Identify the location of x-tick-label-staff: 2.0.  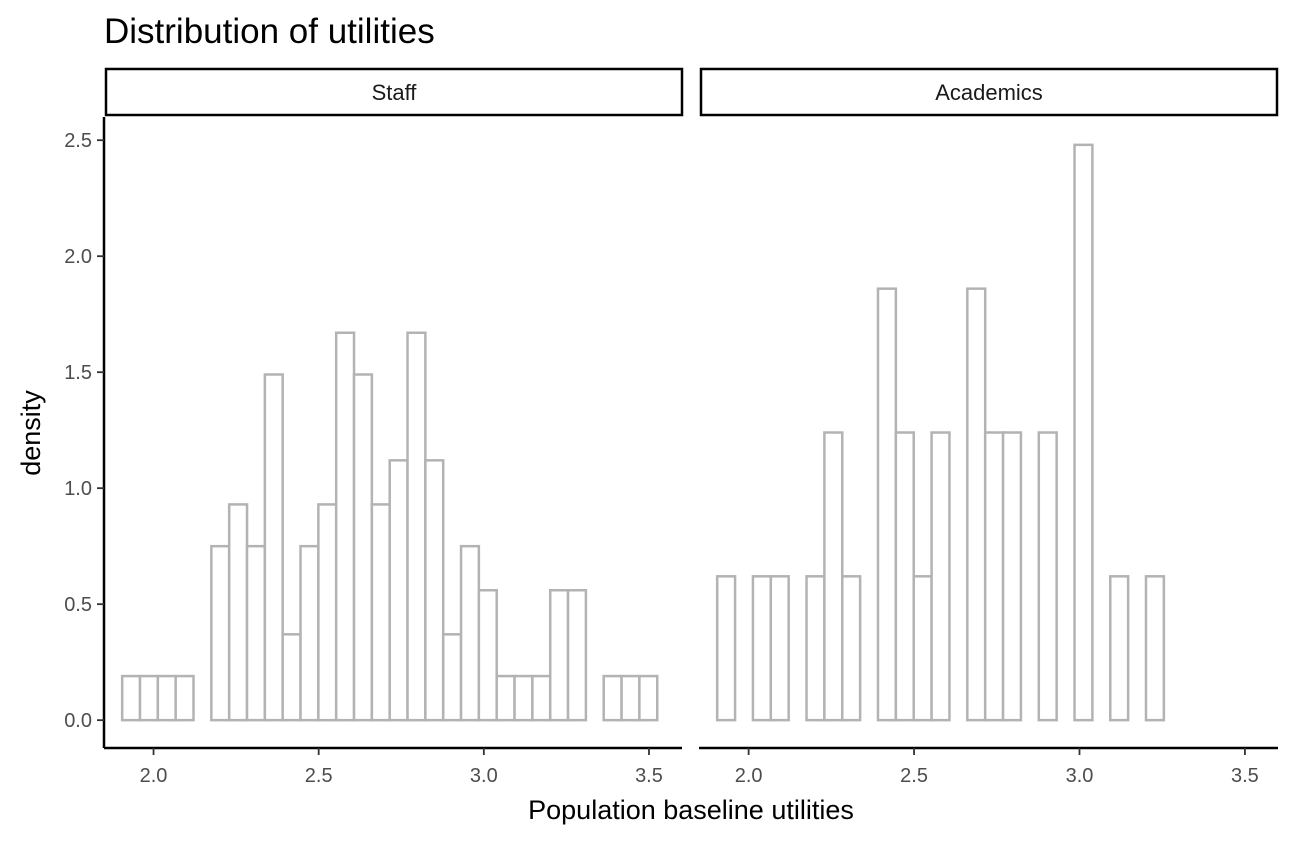
(154, 776).